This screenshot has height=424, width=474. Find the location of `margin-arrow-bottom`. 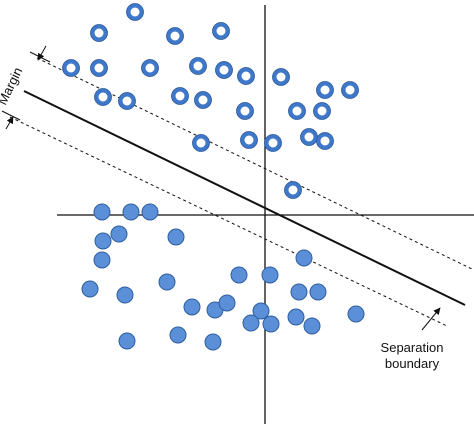

margin-arrow-bottom is located at coordinates (9, 123).